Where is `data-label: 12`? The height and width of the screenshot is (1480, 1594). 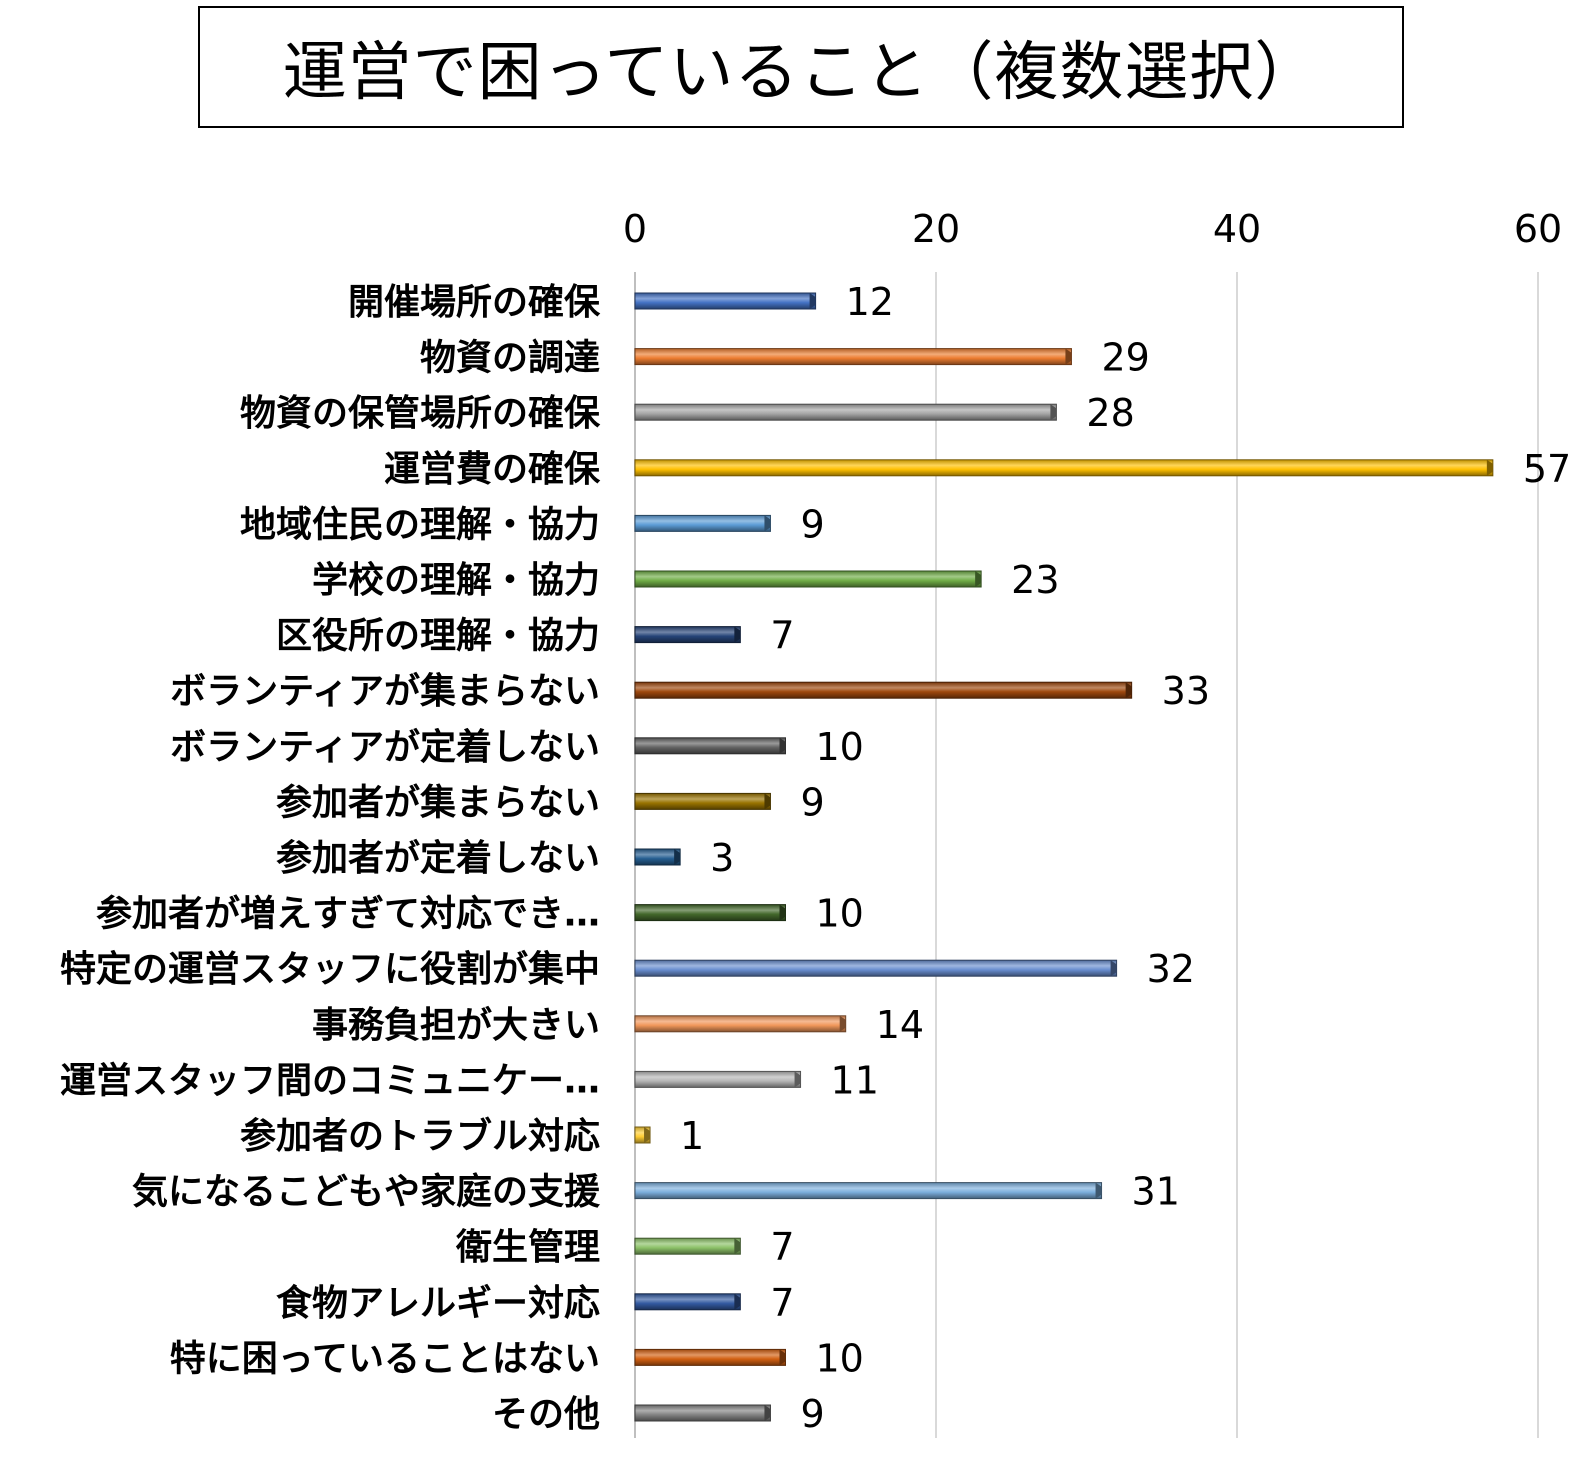 data-label: 12 is located at coordinates (870, 302).